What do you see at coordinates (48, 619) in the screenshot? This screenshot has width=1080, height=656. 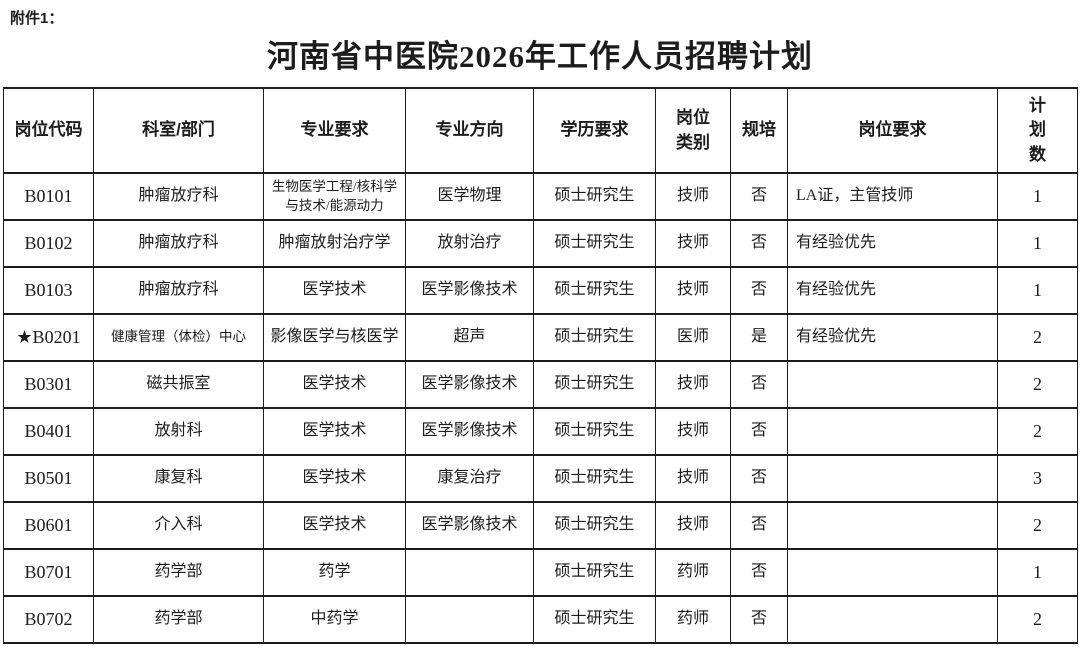 I see `table-cell: B0702` at bounding box center [48, 619].